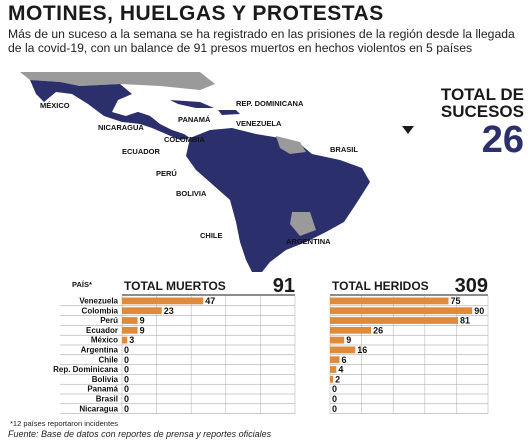  I want to click on muertos-category-label-4: México, so click(104, 340).